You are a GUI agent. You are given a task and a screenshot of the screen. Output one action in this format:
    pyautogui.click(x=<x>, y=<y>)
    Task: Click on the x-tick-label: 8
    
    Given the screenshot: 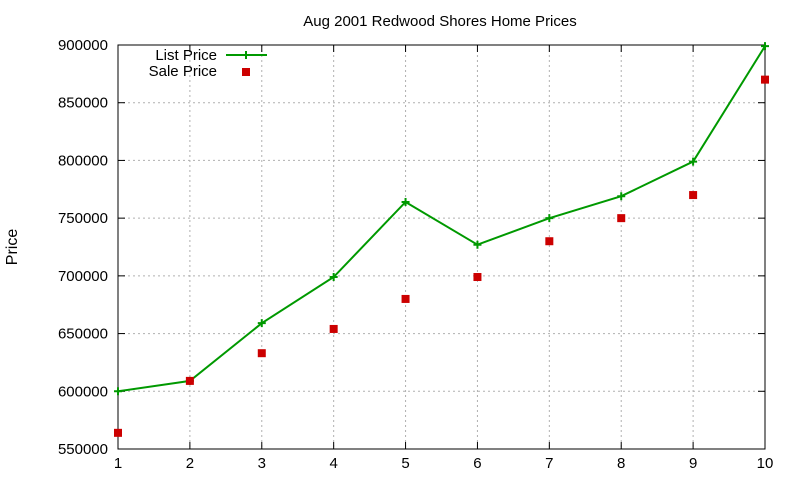 What is the action you would take?
    pyautogui.click(x=621, y=463)
    